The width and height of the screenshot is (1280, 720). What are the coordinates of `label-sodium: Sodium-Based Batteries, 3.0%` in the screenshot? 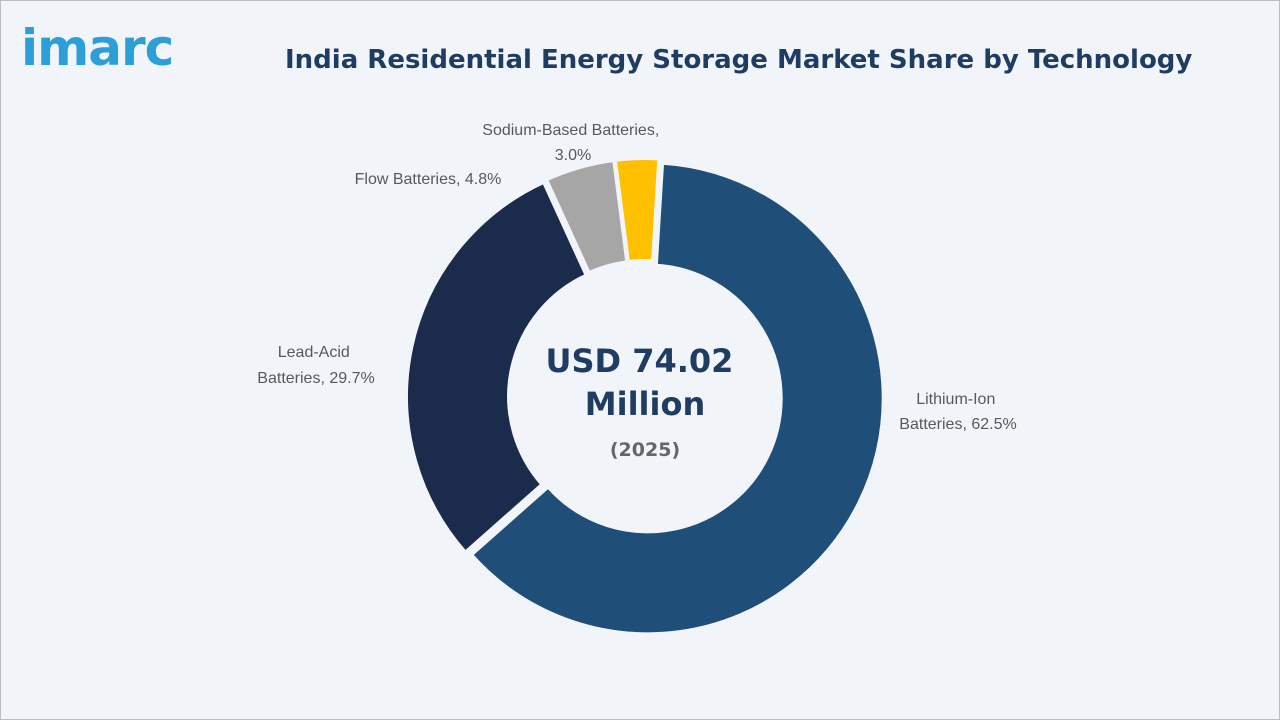 It's located at (572, 143).